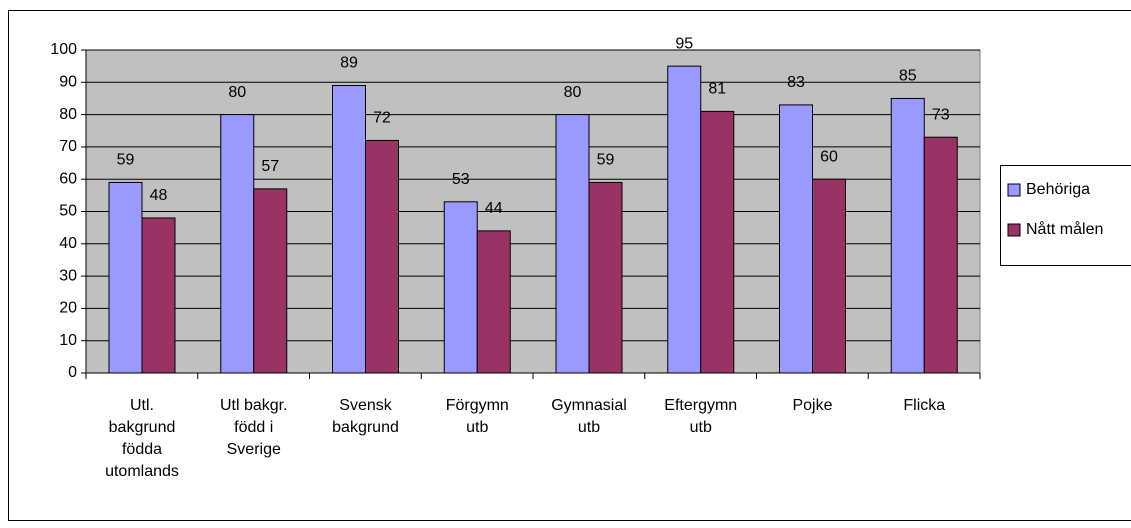 The image size is (1131, 528). I want to click on legend-label: Behöriga, so click(1058, 189).